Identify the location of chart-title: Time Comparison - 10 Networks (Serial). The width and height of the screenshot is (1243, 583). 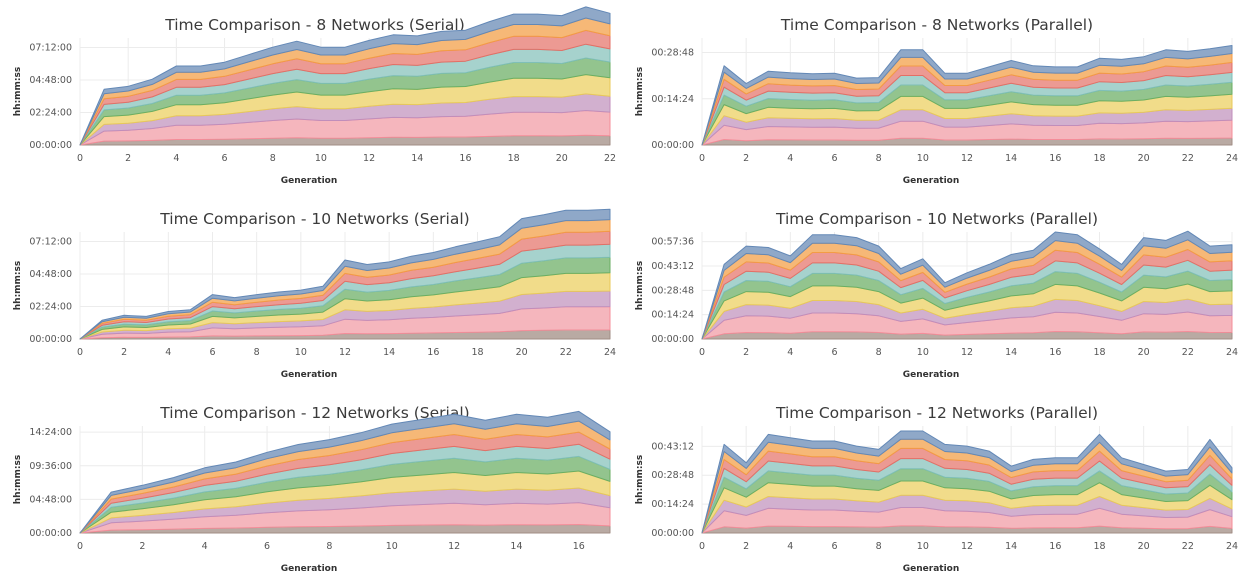
(314, 219).